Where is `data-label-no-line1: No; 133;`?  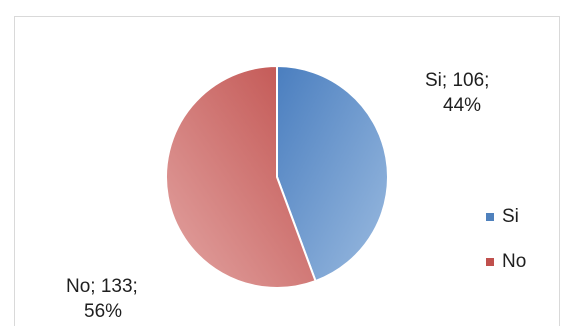
data-label-no-line1: No; 133; is located at coordinates (102, 286).